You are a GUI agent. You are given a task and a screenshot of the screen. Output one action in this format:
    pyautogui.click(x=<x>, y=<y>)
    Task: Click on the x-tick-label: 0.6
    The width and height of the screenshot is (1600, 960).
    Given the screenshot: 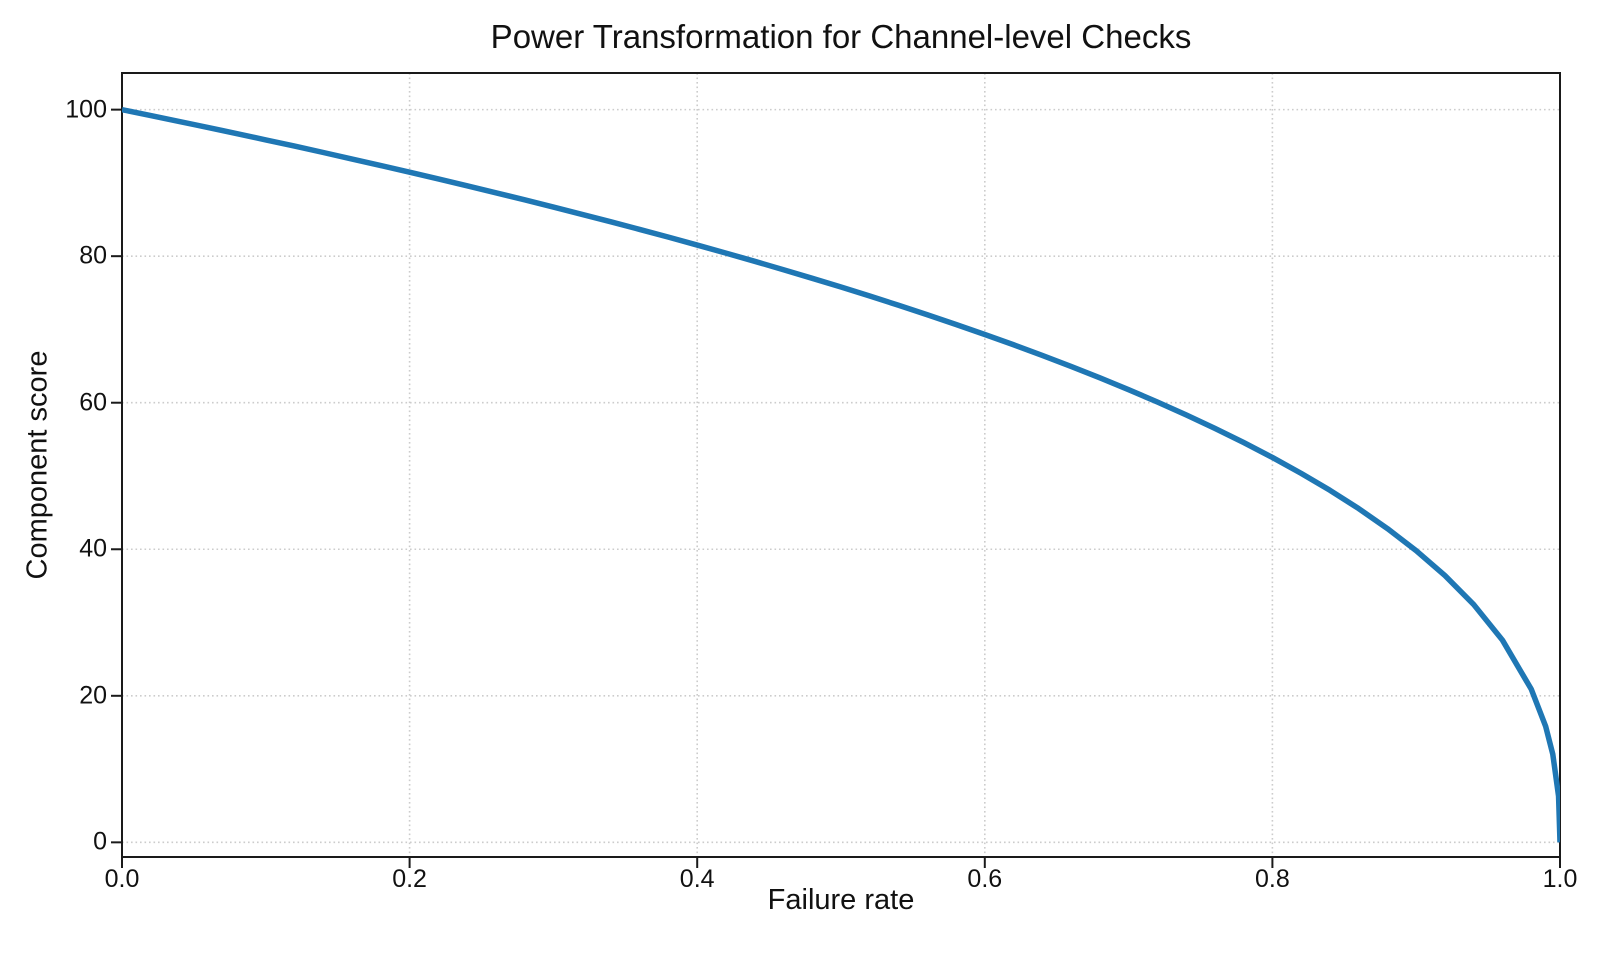 What is the action you would take?
    pyautogui.click(x=985, y=879)
    